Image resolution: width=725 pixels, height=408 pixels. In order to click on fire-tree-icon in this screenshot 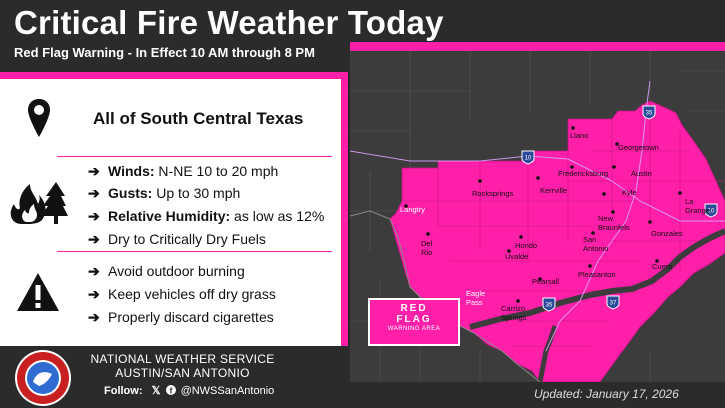, I will do `click(39, 203)`.